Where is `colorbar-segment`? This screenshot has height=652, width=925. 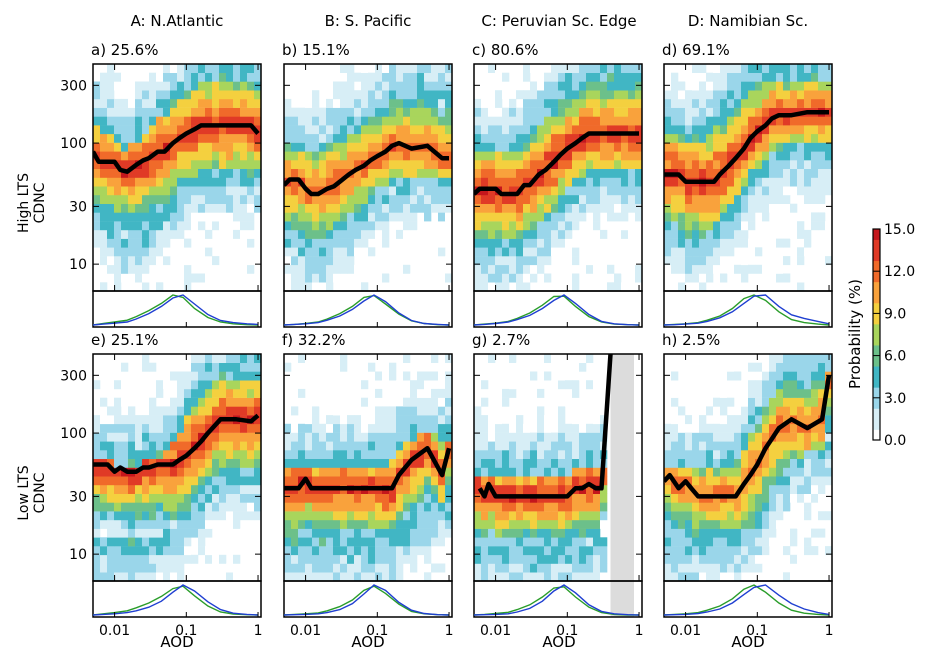 colorbar-segment is located at coordinates (876, 301).